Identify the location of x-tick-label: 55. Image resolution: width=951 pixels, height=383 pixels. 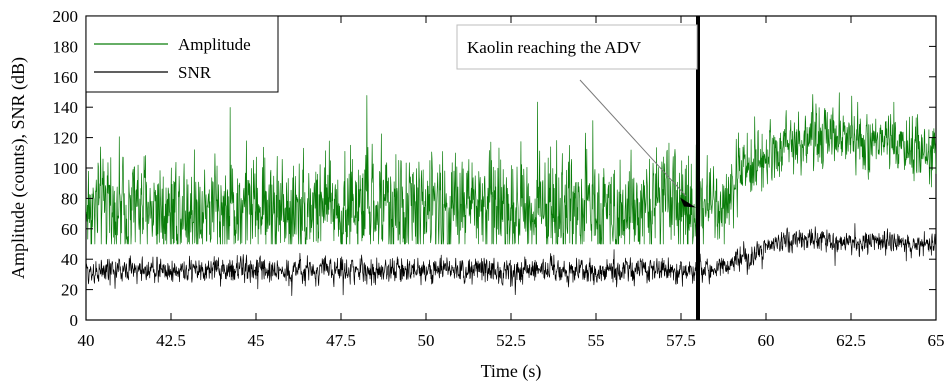
(596, 340).